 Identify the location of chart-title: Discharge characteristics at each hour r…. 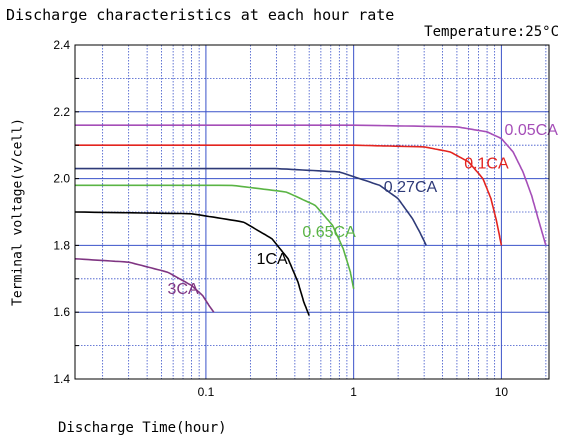
(200, 15).